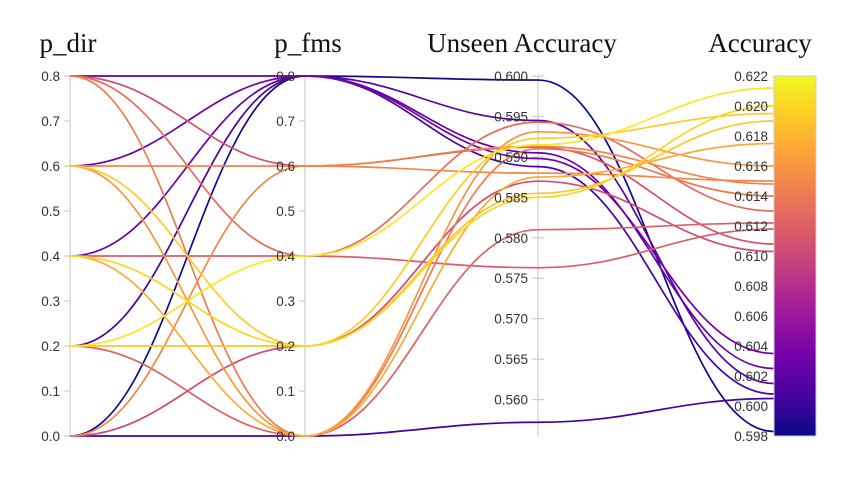 The image size is (859, 488). Describe the element at coordinates (751, 196) in the screenshot. I see `tick-label: 0.614` at that location.